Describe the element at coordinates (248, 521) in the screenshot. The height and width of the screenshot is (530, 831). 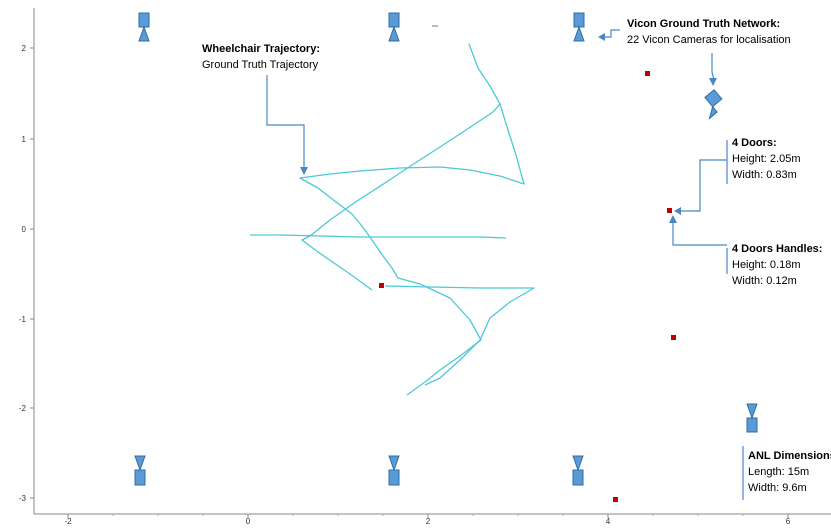
I see `x-tick-label: 0` at that location.